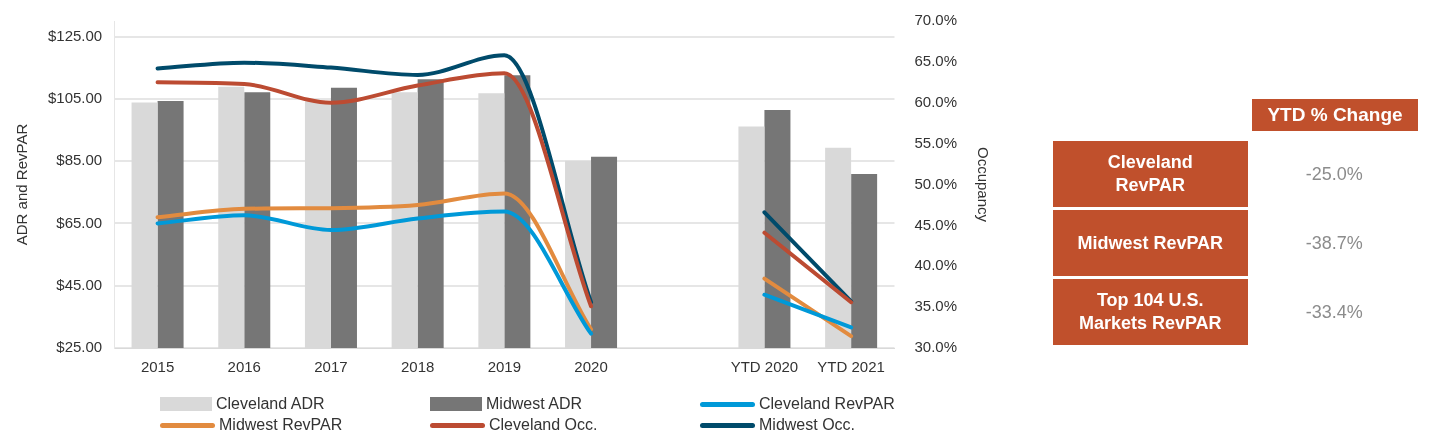  Describe the element at coordinates (936, 224) in the screenshot. I see `y2-tick-label: 45.0%` at that location.